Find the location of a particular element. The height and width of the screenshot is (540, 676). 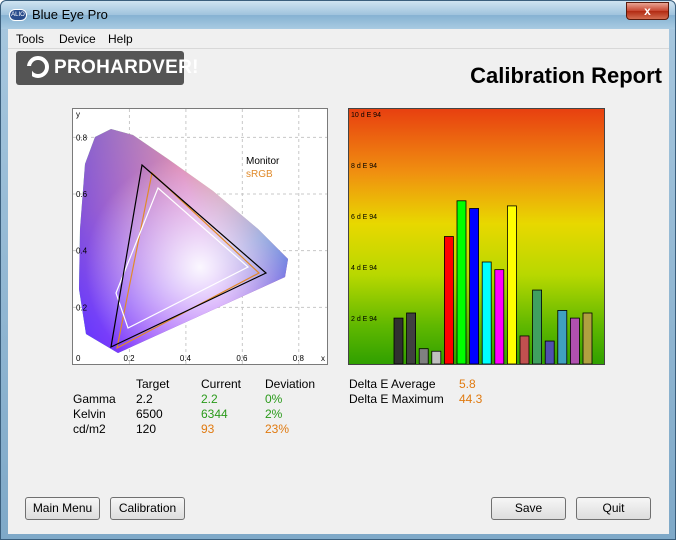

cie-x-ticks: 0 0.2 0.4 0.6 0.8 is located at coordinates (190, 358).